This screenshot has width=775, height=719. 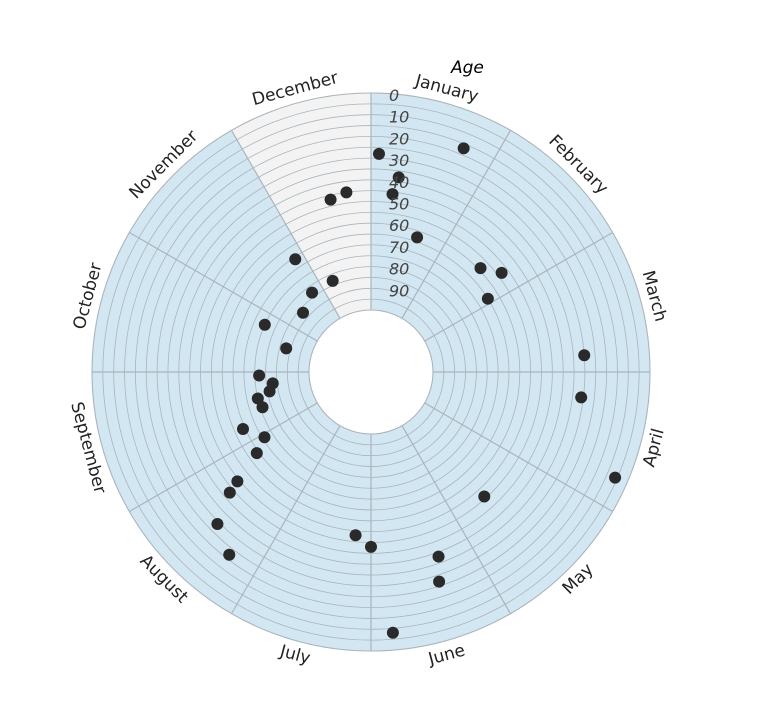 I want to click on sector-january, so click(x=441, y=206).